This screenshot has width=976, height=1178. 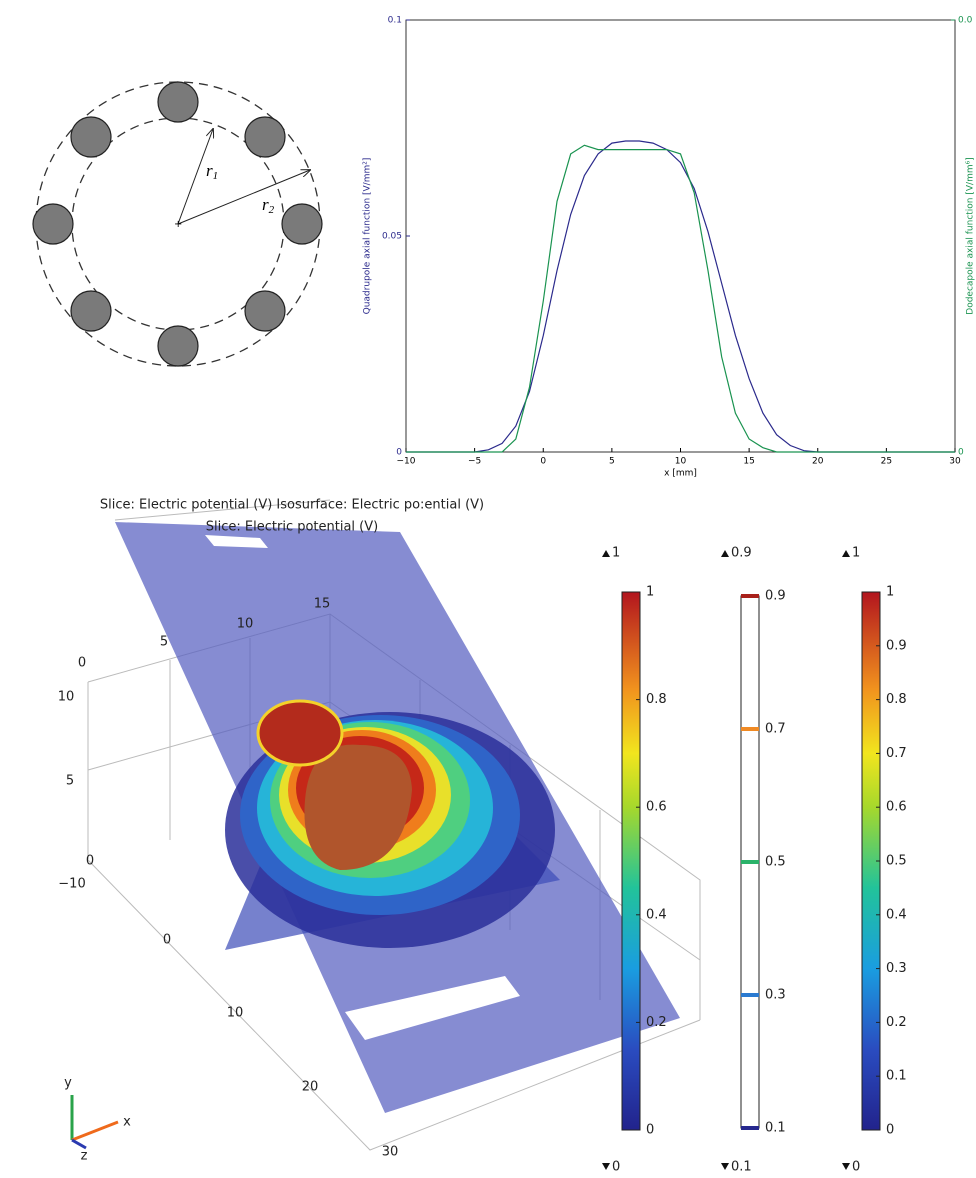 I want to click on rod-diagram: + r1 r2, so click(x=177, y=224).